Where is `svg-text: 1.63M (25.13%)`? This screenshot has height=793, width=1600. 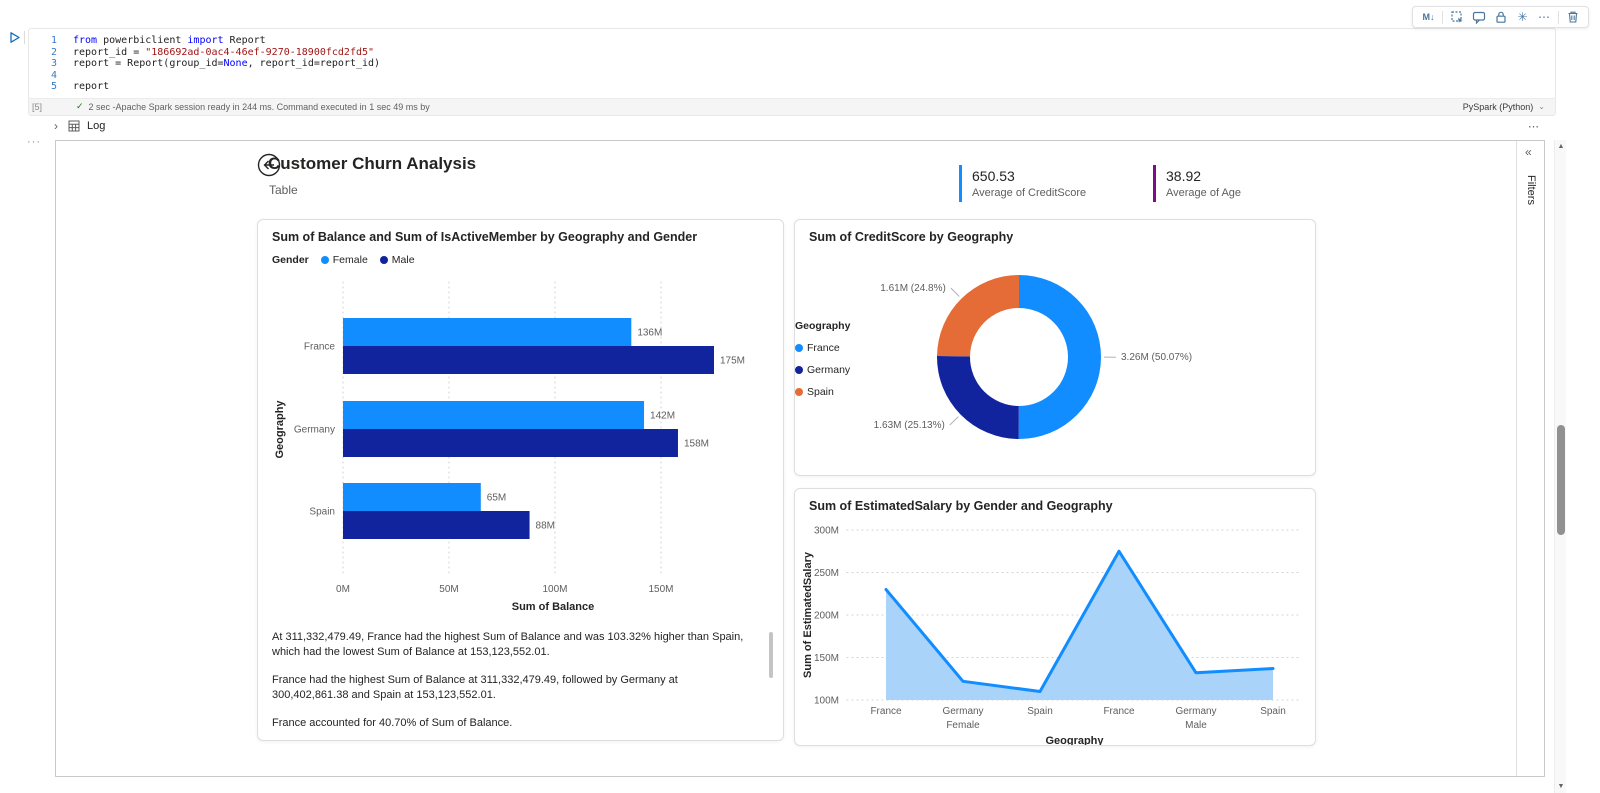
svg-text: 1.63M (25.13%) is located at coordinates (909, 425).